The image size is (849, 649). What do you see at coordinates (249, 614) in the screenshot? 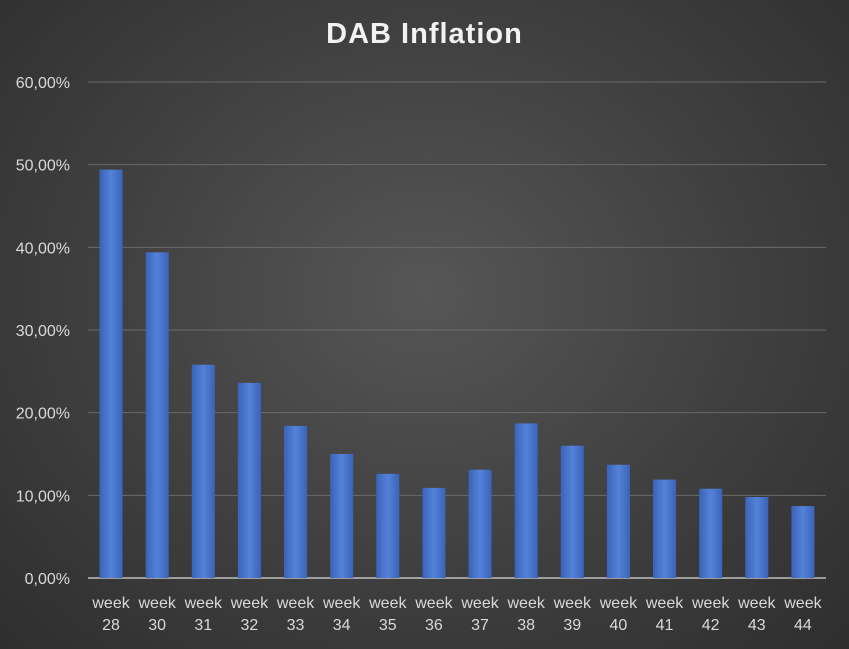
I see `x-tick-label: week 32` at bounding box center [249, 614].